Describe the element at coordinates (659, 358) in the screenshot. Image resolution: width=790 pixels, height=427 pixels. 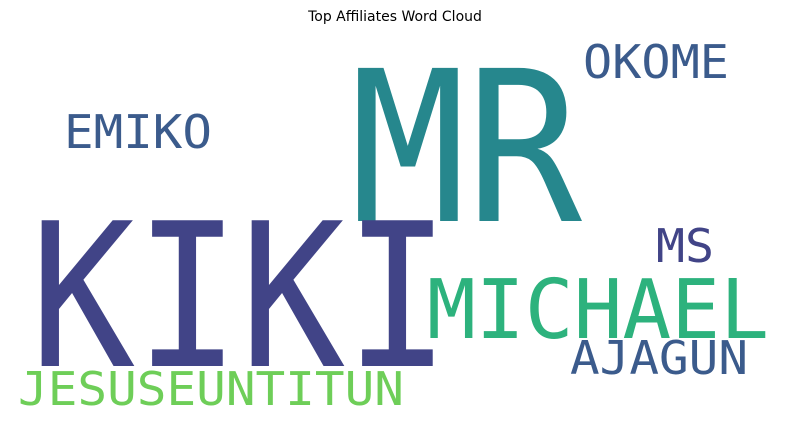
I see `word-ajagun: AJAGUN` at that location.